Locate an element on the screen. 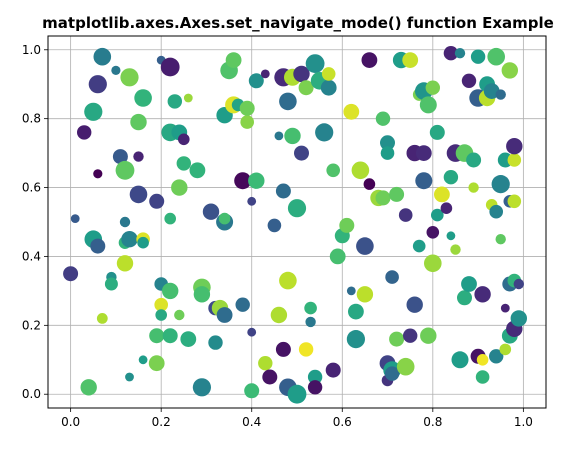 This screenshot has height=449, width=588. y-tick-label: 1.0 is located at coordinates (31, 50).